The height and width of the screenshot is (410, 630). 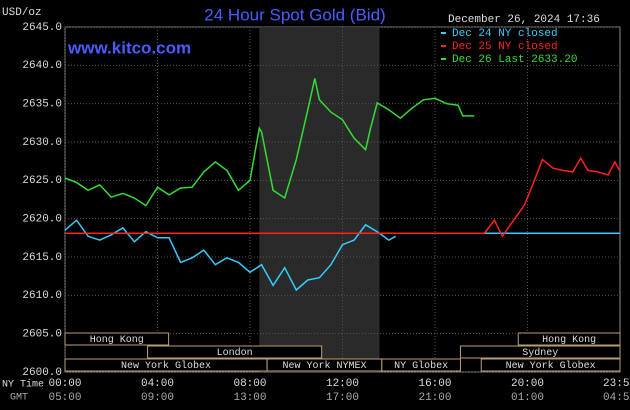 I want to click on y-axis-label: USD/oz, so click(x=22, y=13).